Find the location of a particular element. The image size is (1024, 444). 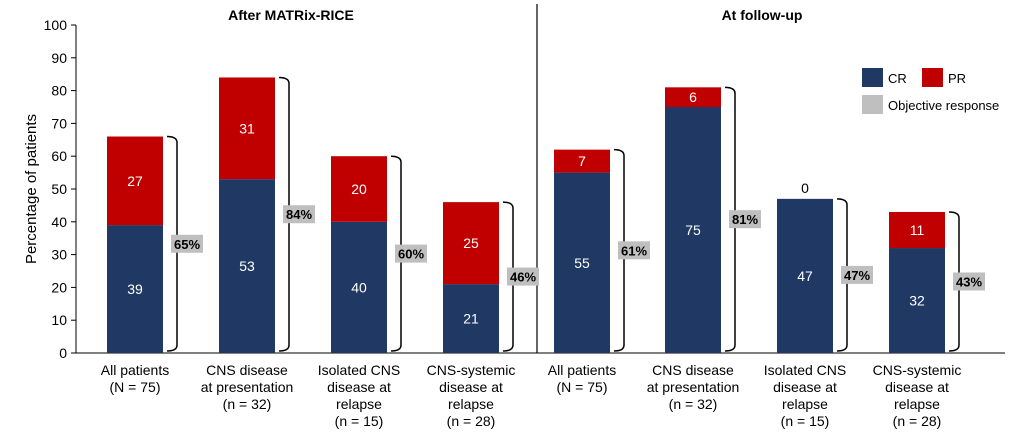

y-tick-label: 40 is located at coordinates (59, 222).